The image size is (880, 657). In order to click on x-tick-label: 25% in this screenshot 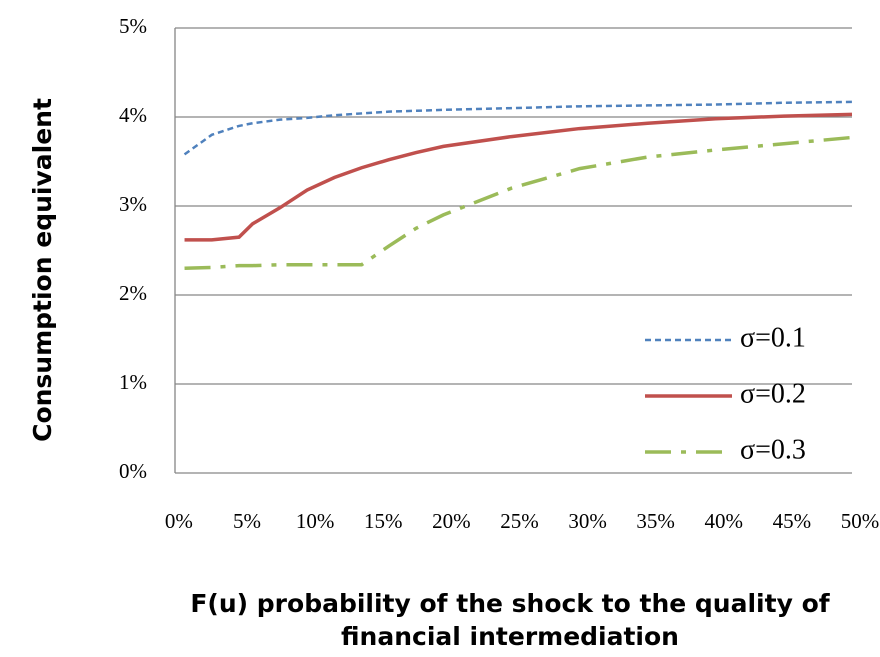, I will do `click(519, 521)`.